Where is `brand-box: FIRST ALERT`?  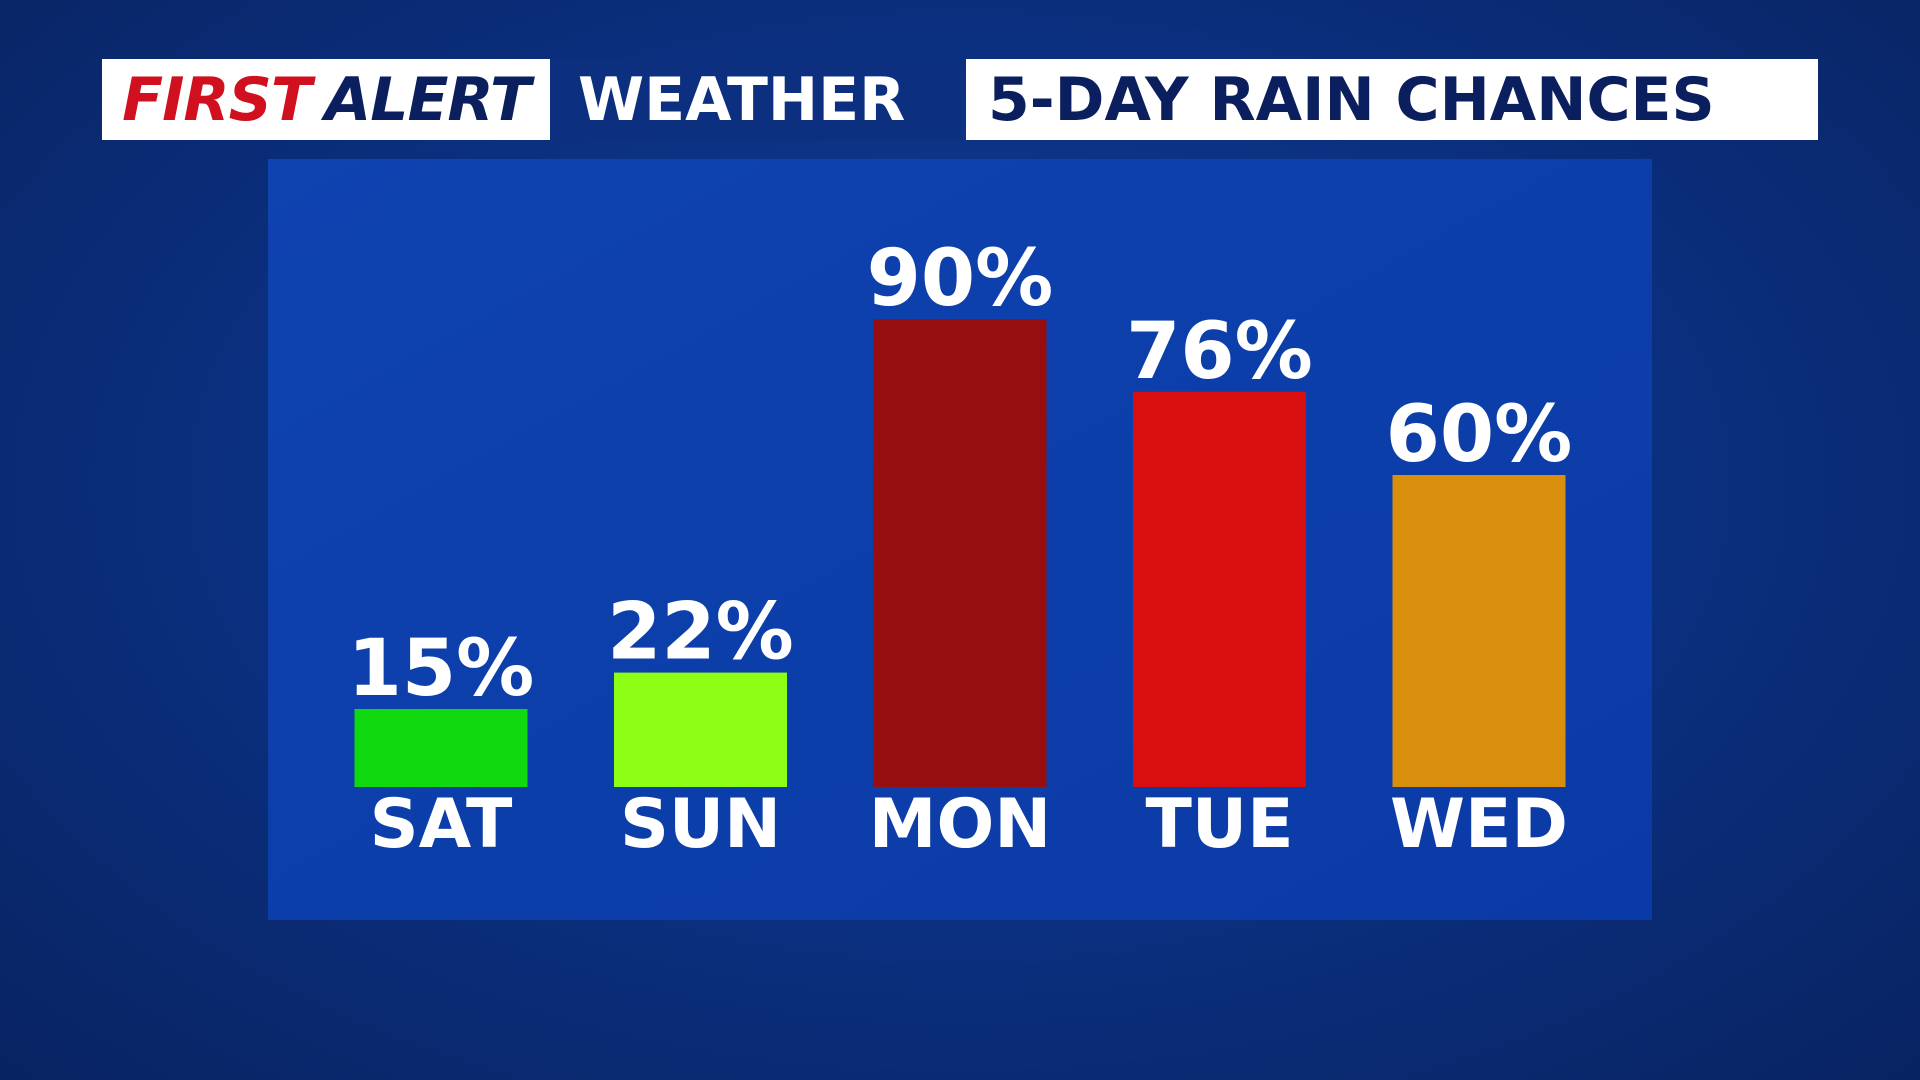 brand-box: FIRST ALERT is located at coordinates (326, 99).